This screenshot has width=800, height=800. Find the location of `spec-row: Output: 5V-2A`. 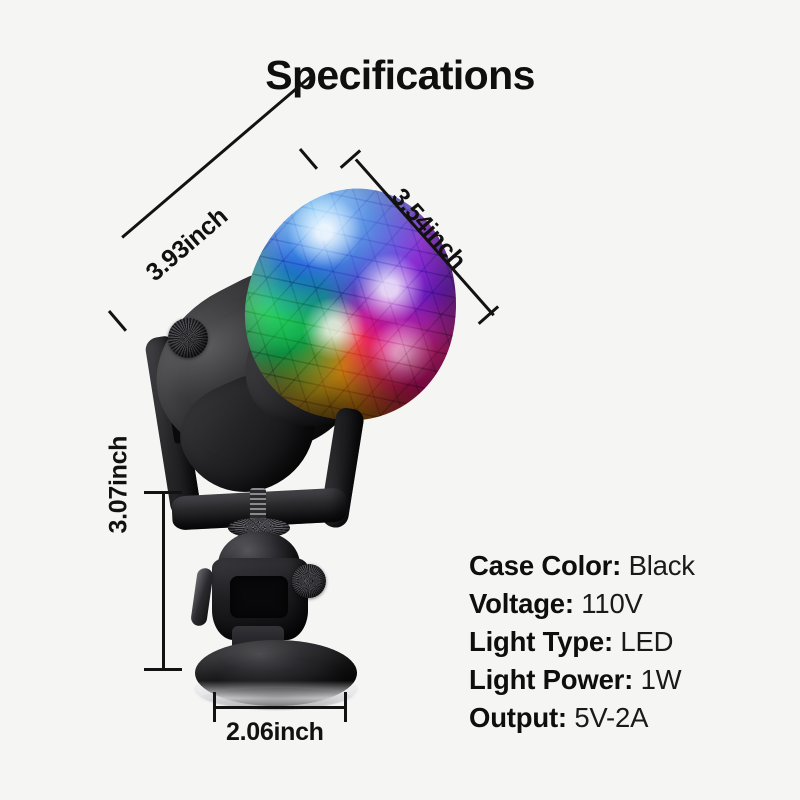

spec-row: Output: 5V-2A is located at coordinates (629, 718).